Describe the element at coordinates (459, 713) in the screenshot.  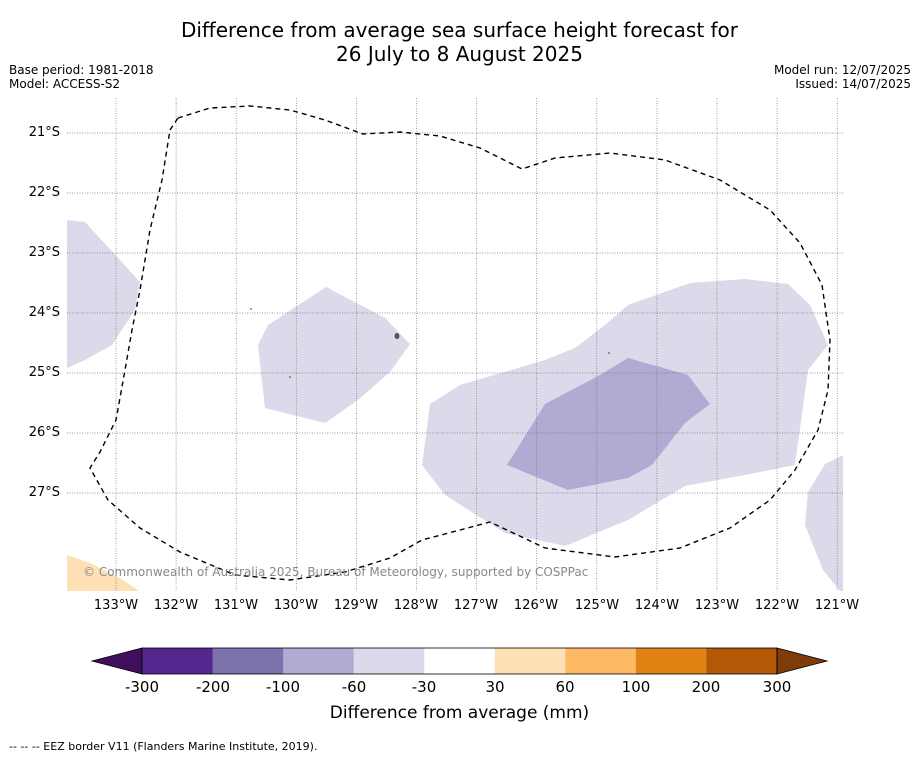
I see `colorbar-title: Difference from average (mm)` at that location.